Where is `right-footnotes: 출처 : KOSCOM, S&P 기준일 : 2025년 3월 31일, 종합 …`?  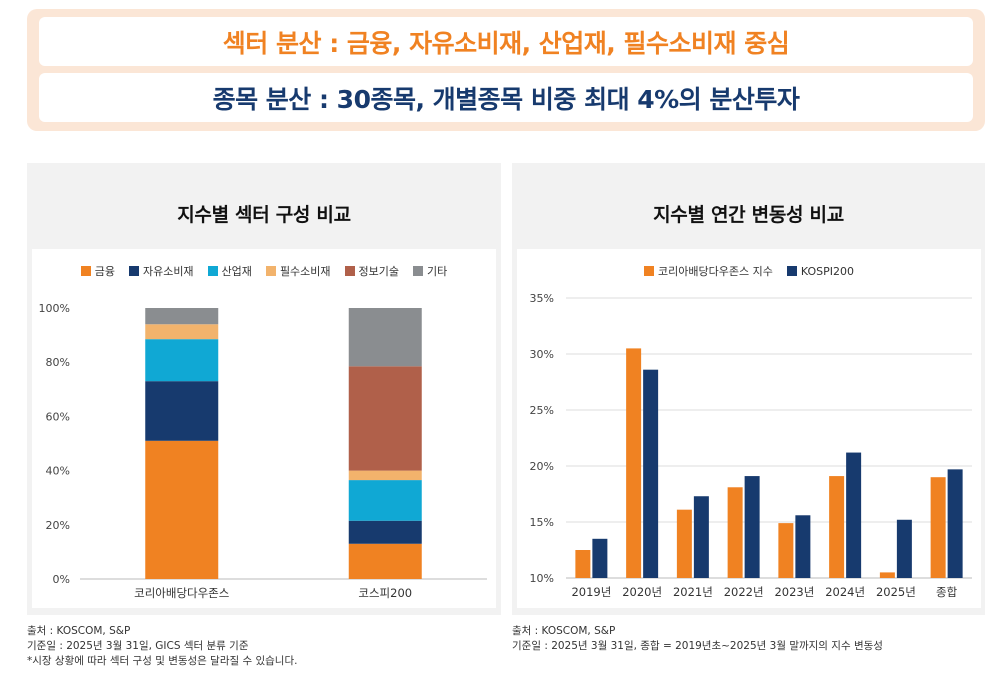 right-footnotes: 출처 : KOSCOM, S&P 기준일 : 2025년 3월 31일, 종합 … is located at coordinates (697, 639).